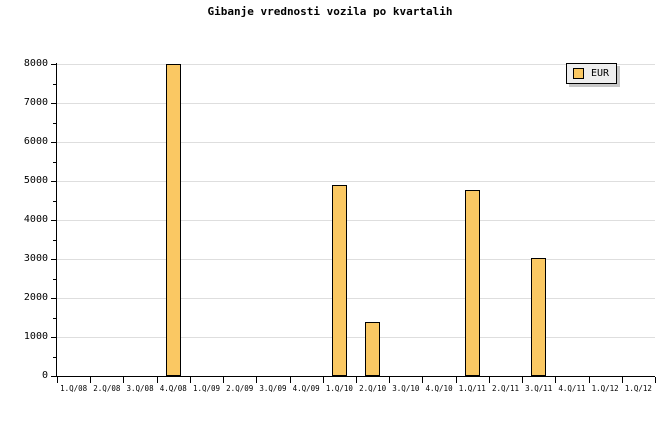 Image resolution: width=660 pixels, height=440 pixels. Describe the element at coordinates (74, 388) in the screenshot. I see `x-axis-tick-label: 1.Q/08` at that location.